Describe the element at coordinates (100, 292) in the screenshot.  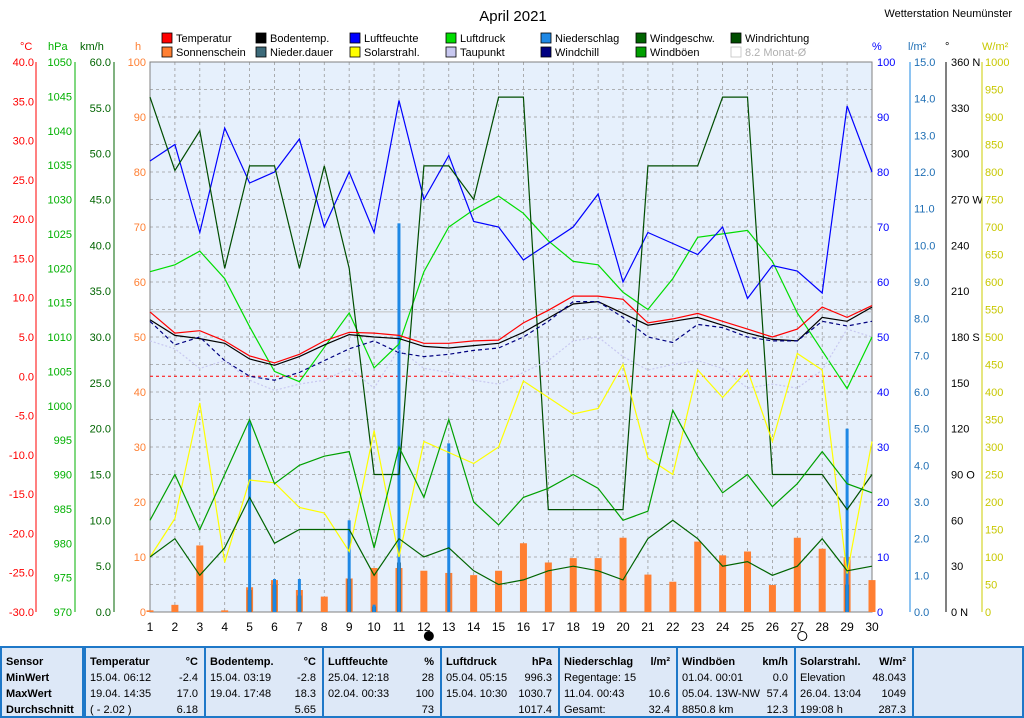
I see `wind-tick-label: 35.0` at that location.